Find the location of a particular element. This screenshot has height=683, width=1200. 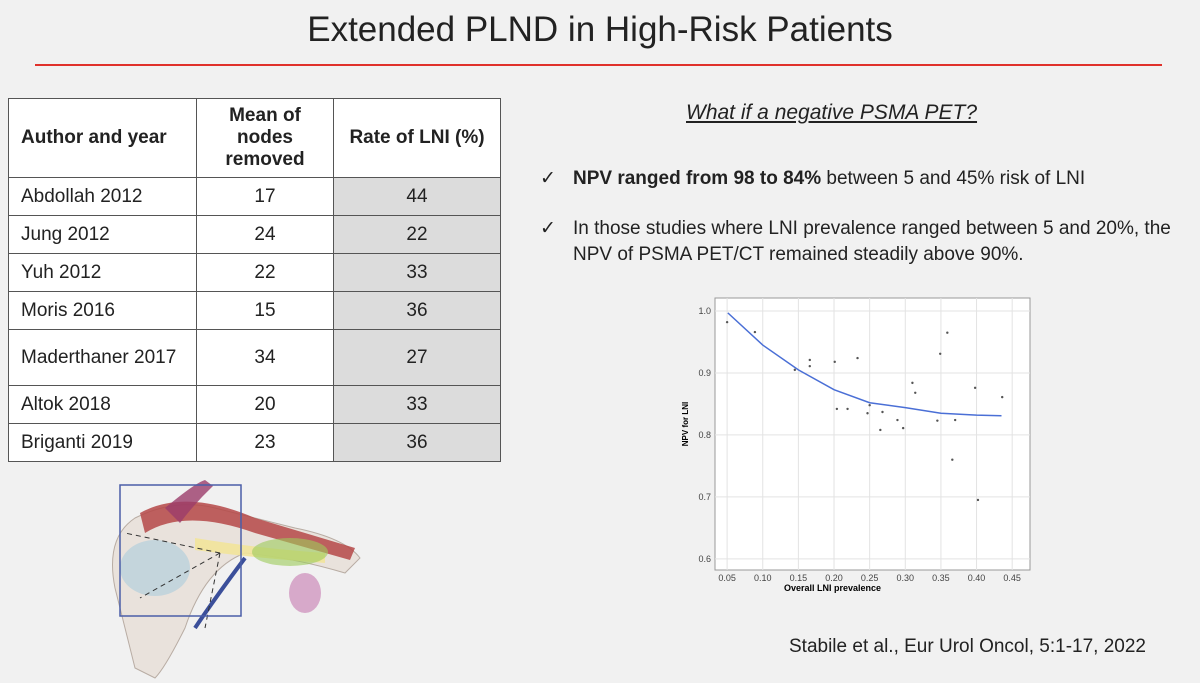

x-tick-label: 0.30 is located at coordinates (906, 578).